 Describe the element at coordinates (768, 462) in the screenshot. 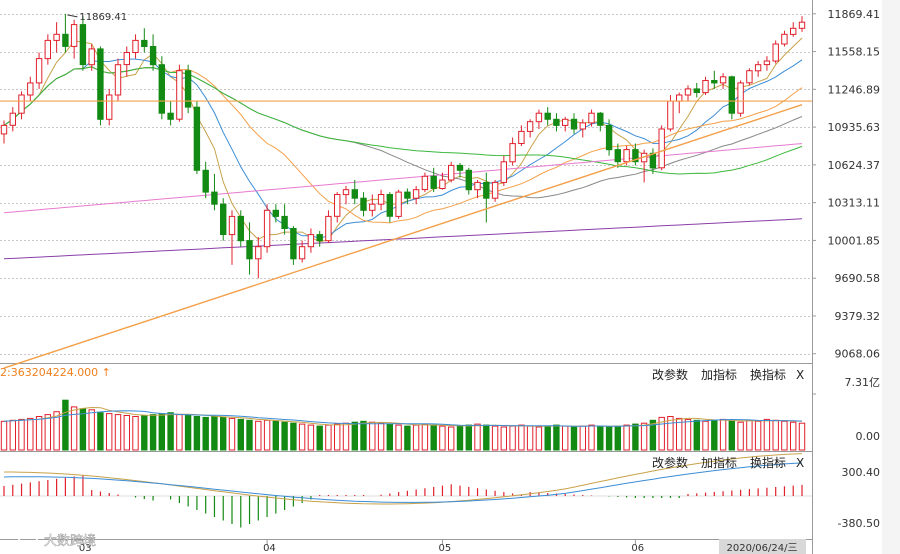

I see `macd-switch-indicator-button: 换指标` at that location.